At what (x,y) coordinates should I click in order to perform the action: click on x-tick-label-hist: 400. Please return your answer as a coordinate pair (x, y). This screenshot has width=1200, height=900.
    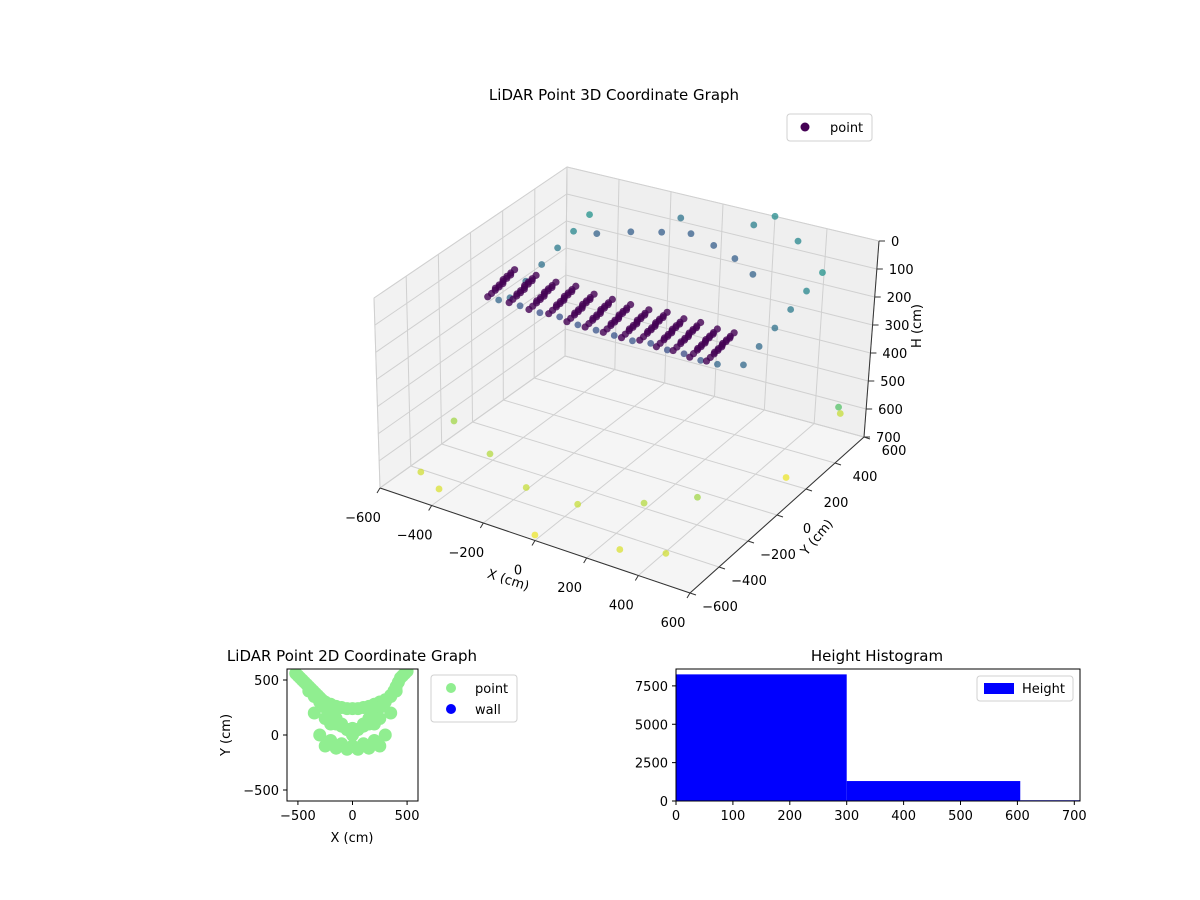
    Looking at the image, I should click on (903, 816).